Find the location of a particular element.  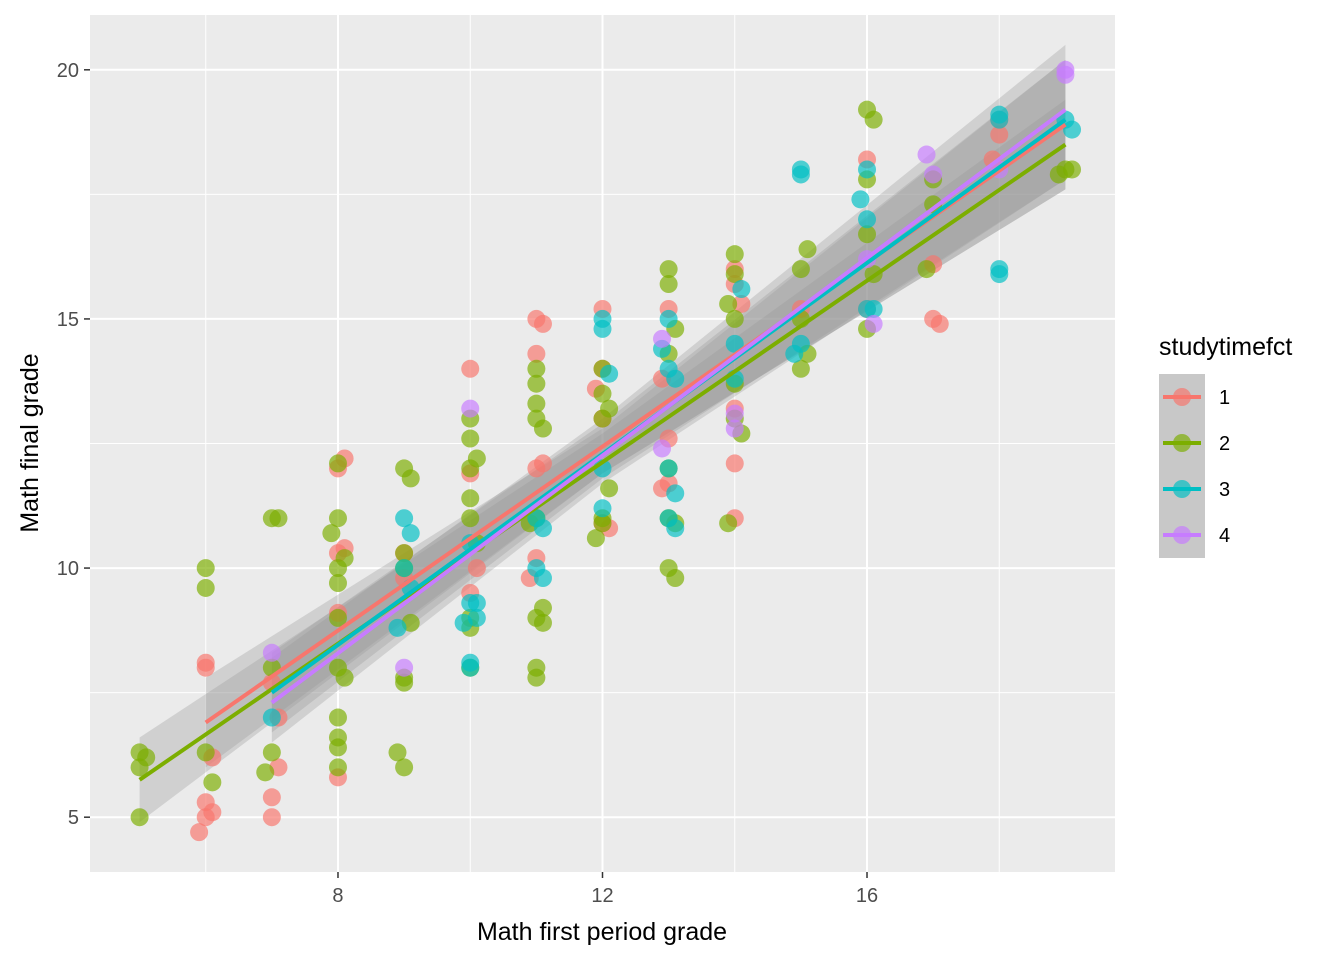

y-tick-label: 10 is located at coordinates (68, 569).